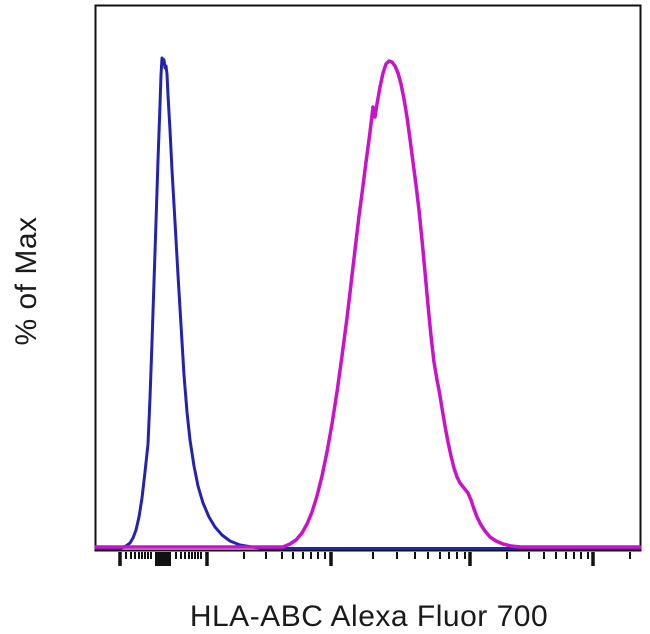  Describe the element at coordinates (369, 616) in the screenshot. I see `x-axis-label: HLA-ABC Alexa Fluor 700` at that location.